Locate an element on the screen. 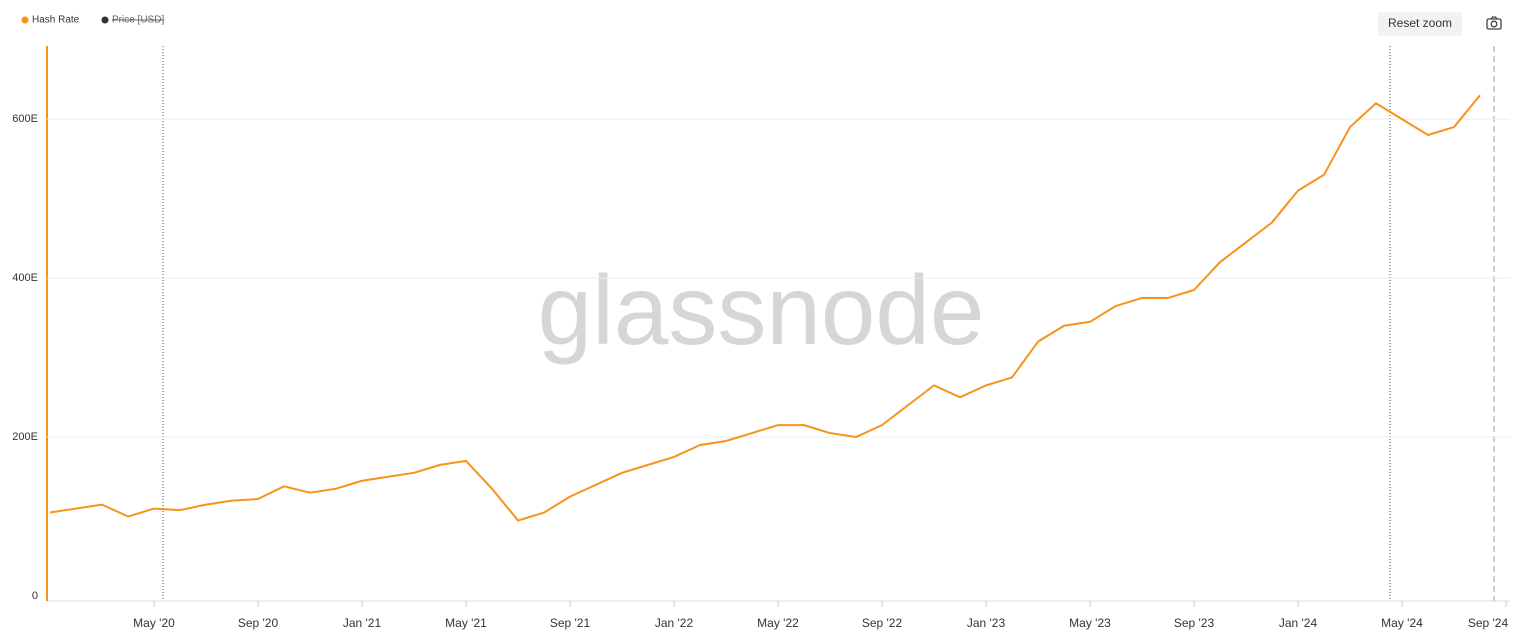 This screenshot has height=638, width=1523. x-tick-label: Sep '23 is located at coordinates (1194, 623).